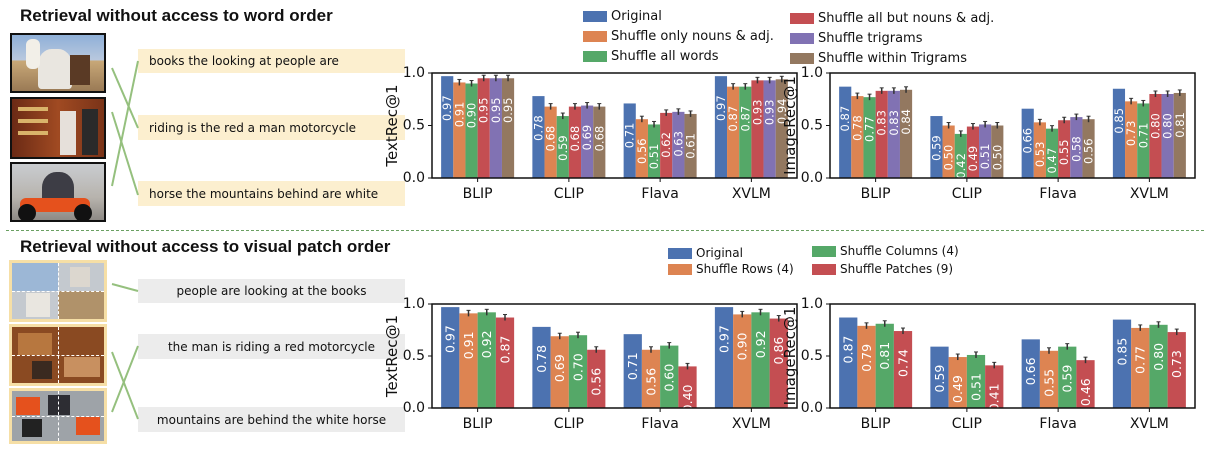 The width and height of the screenshot is (1211, 450). What do you see at coordinates (812, 356) in the screenshot?
I see `y-tick-label: 0.5` at bounding box center [812, 356].